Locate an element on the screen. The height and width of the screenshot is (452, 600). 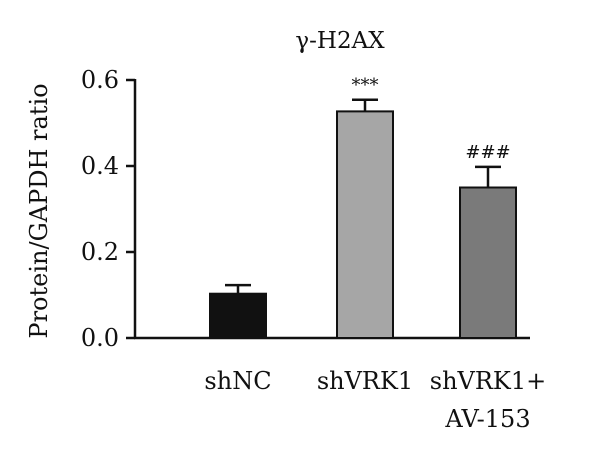
x-tick-label: shVRK1+ is located at coordinates (488, 381).